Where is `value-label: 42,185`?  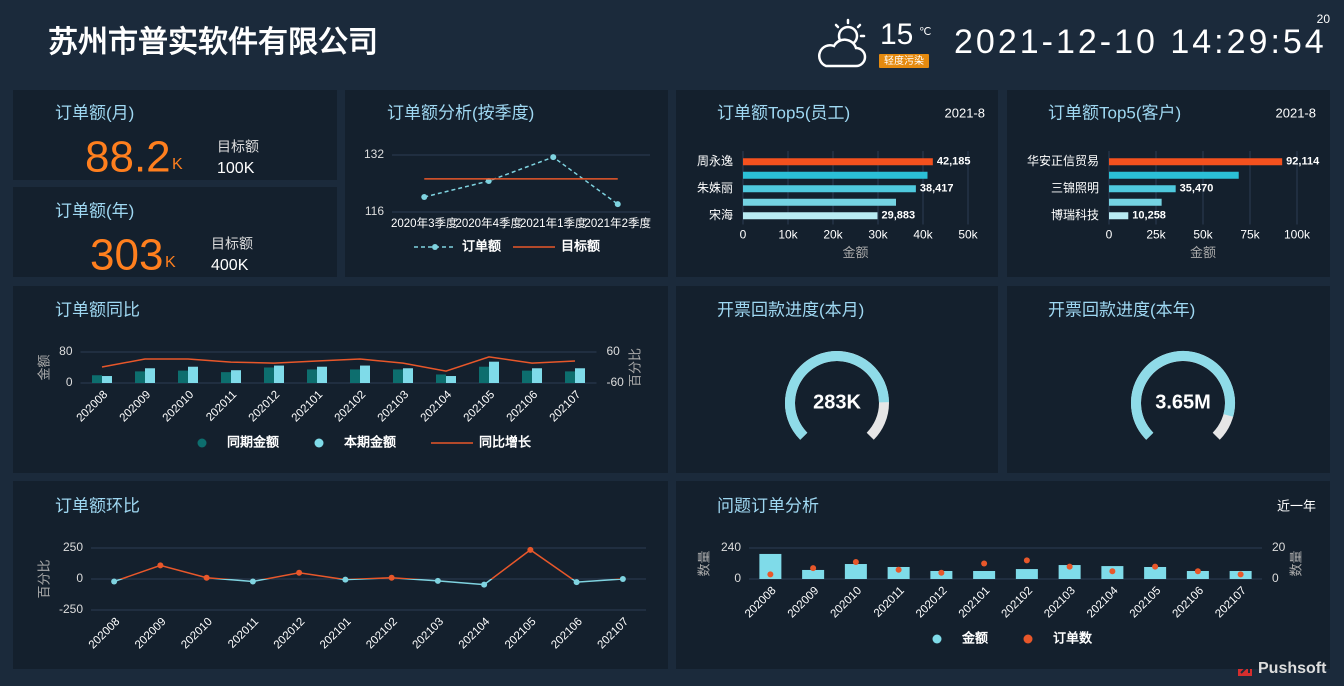 value-label: 42,185 is located at coordinates (954, 162).